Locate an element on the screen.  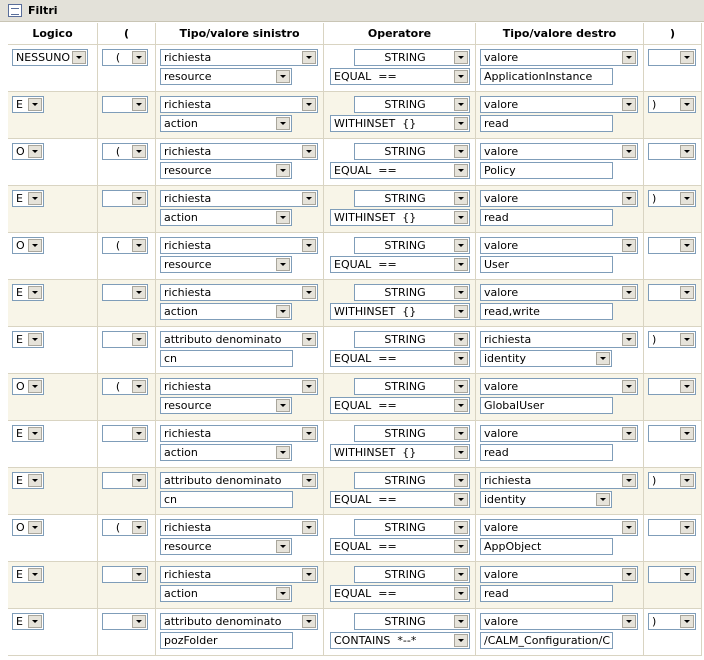
right-value-input: /CALM_Configuration/C is located at coordinates (546, 640).